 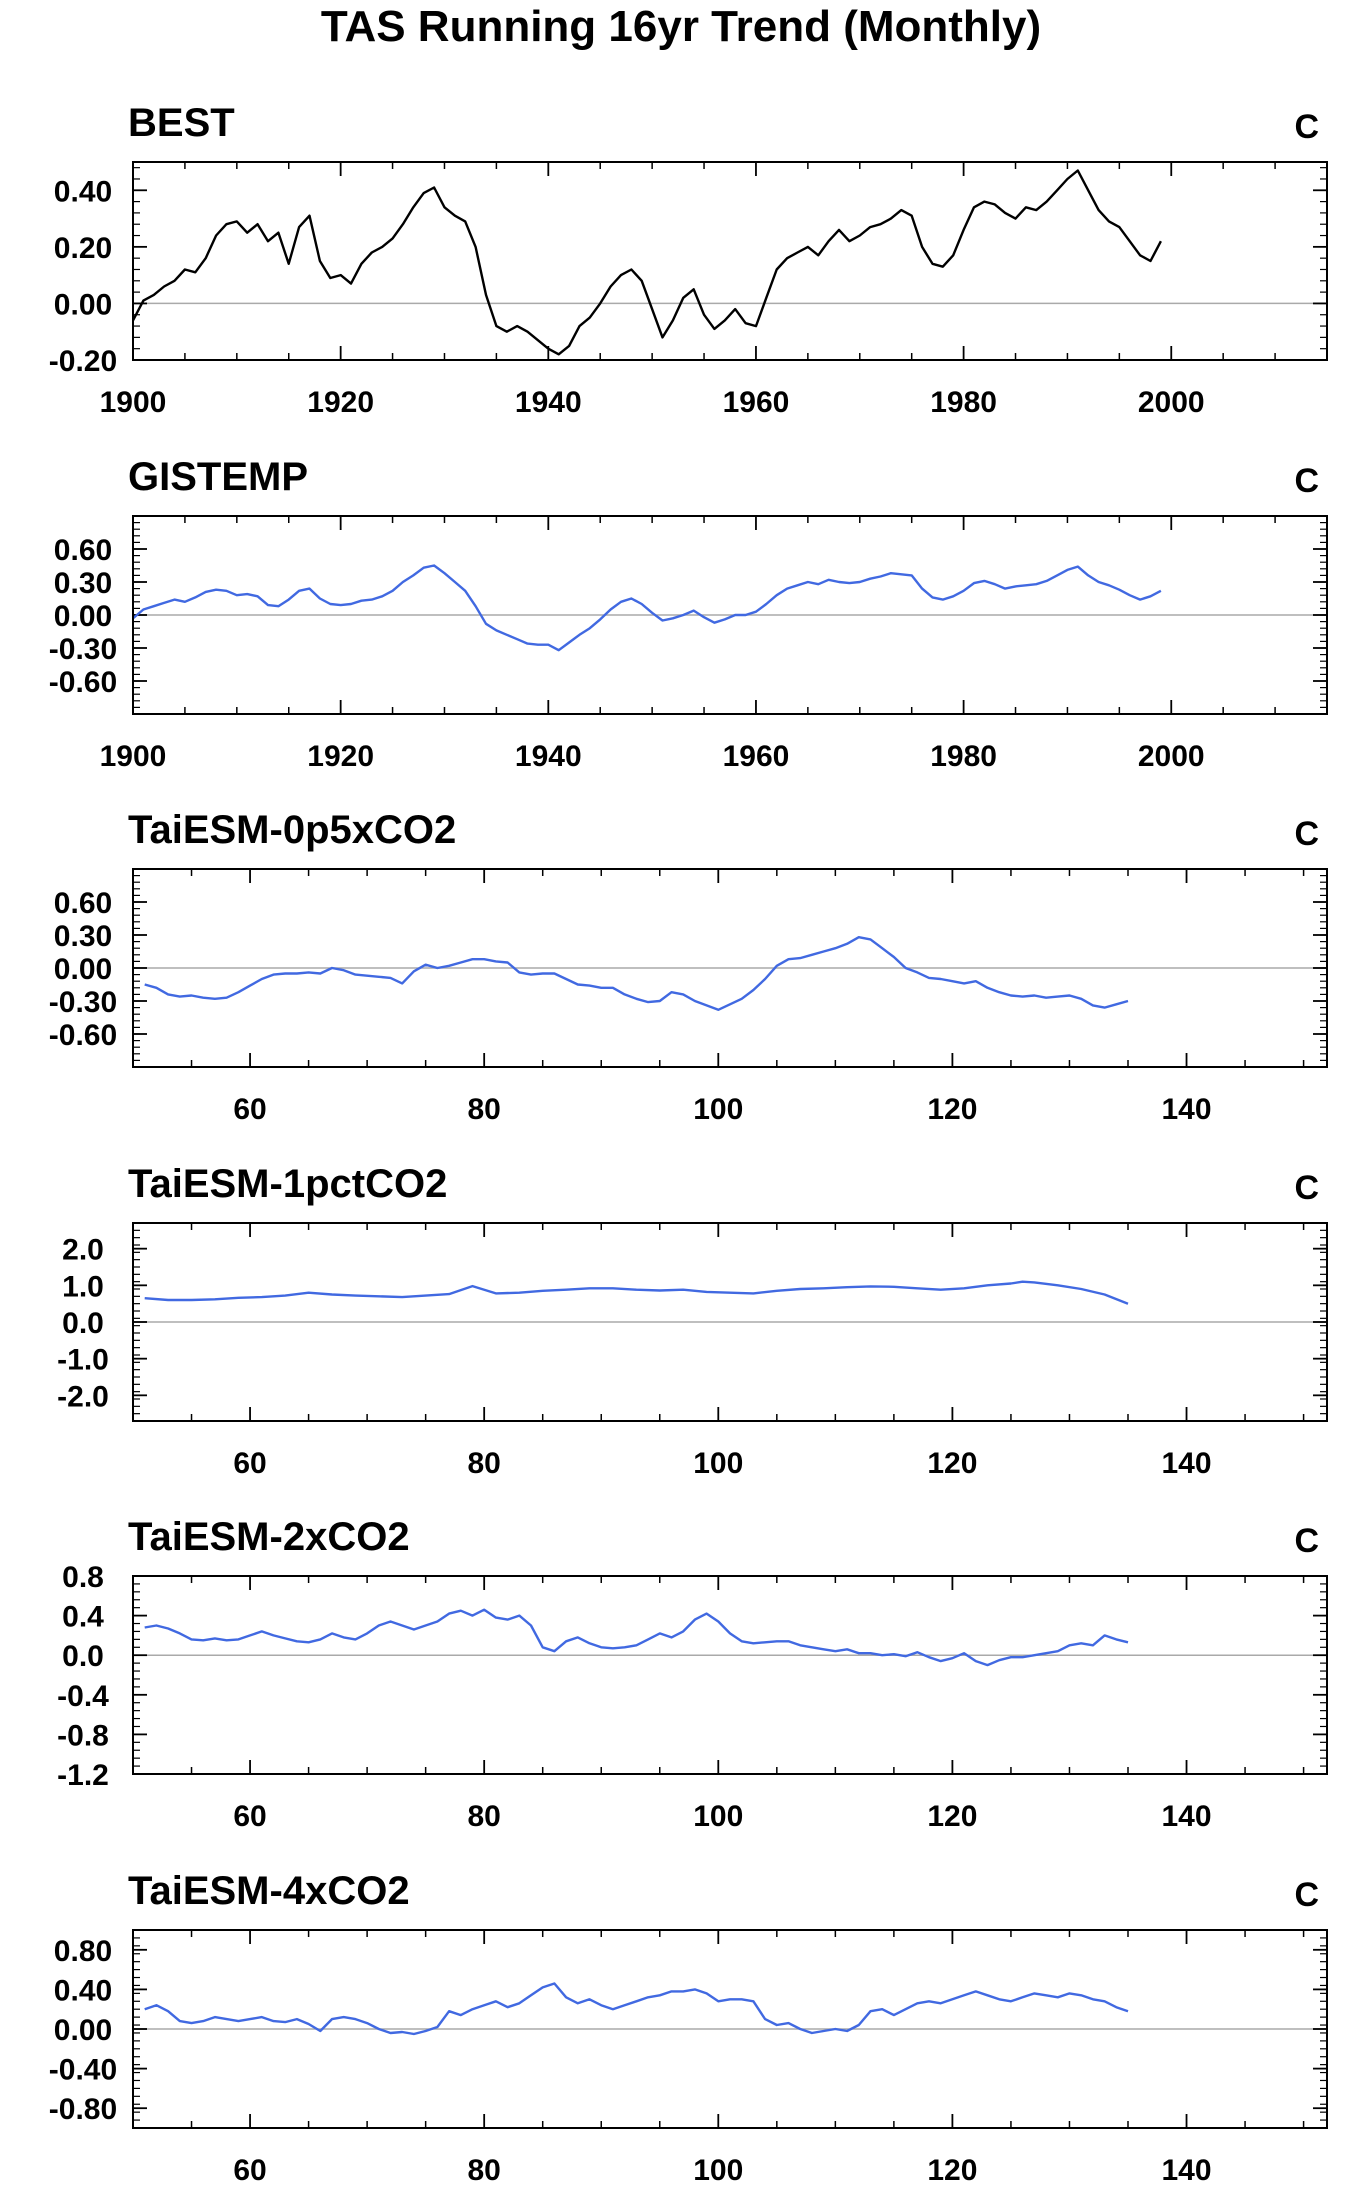 What do you see at coordinates (83, 361) in the screenshot?
I see `y-tick-label: -0.20` at bounding box center [83, 361].